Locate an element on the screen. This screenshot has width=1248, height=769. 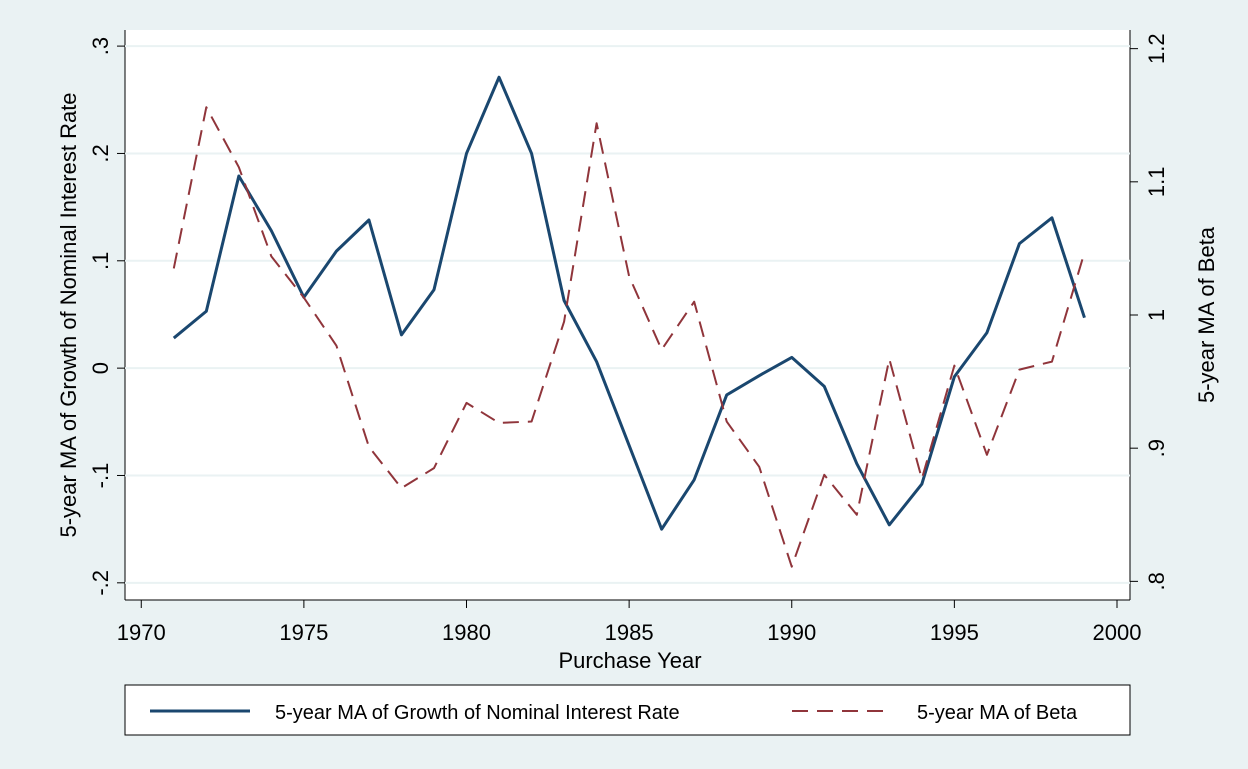
y2-tick-label: 1 is located at coordinates (1156, 315).